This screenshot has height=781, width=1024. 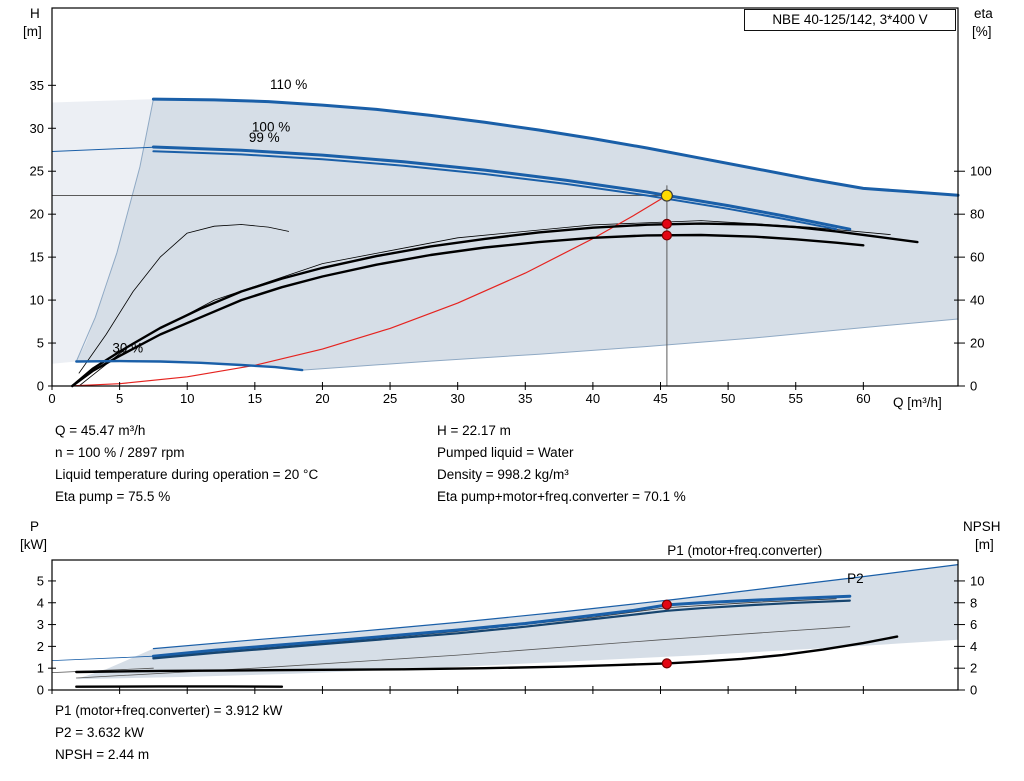 What do you see at coordinates (505, 452) in the screenshot?
I see `info-pumped-liquid: Pumped liquid = Water` at bounding box center [505, 452].